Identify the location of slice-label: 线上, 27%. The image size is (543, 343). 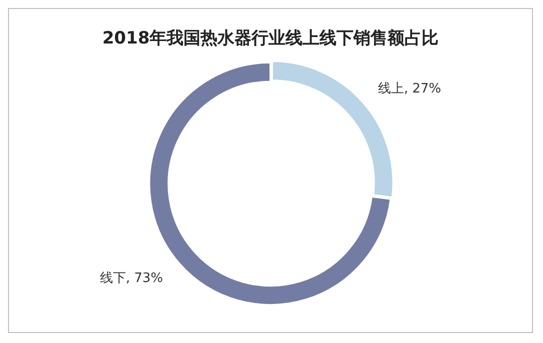
(410, 88).